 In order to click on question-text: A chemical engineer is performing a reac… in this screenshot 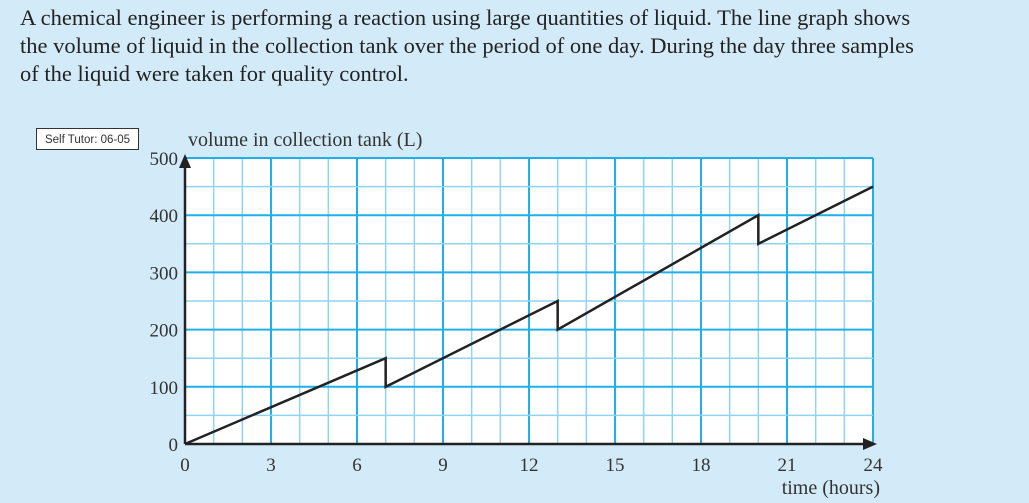, I will do `click(467, 45)`.